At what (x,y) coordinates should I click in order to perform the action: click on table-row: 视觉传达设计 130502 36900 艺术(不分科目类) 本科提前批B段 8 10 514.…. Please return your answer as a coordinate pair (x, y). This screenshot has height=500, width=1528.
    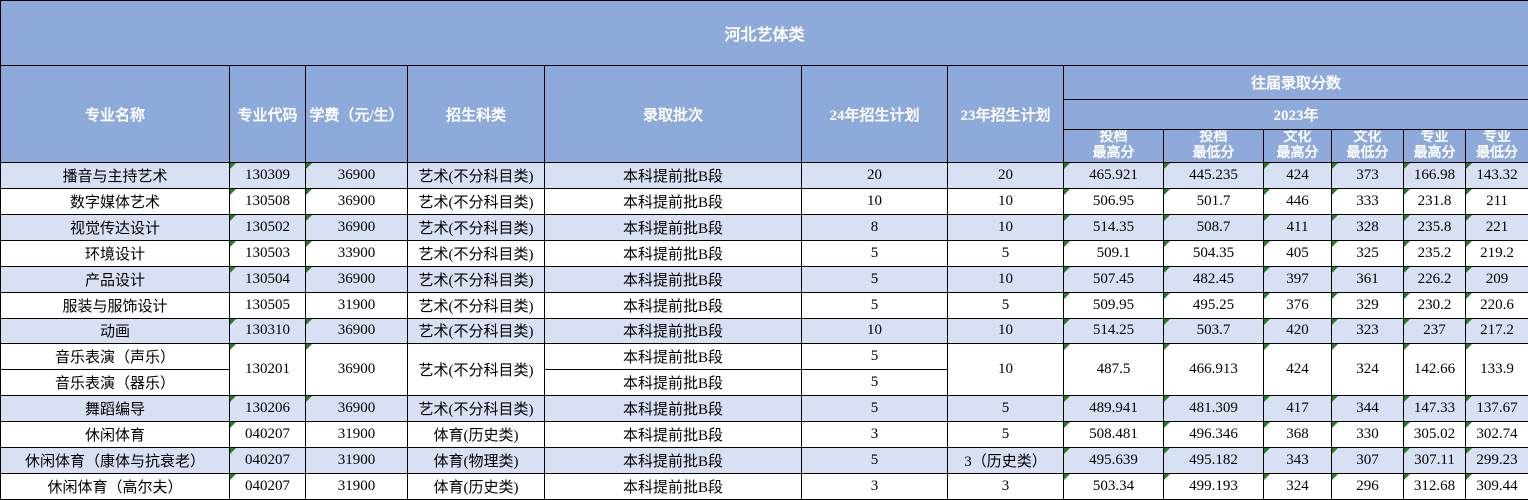
    Looking at the image, I should click on (764, 227).